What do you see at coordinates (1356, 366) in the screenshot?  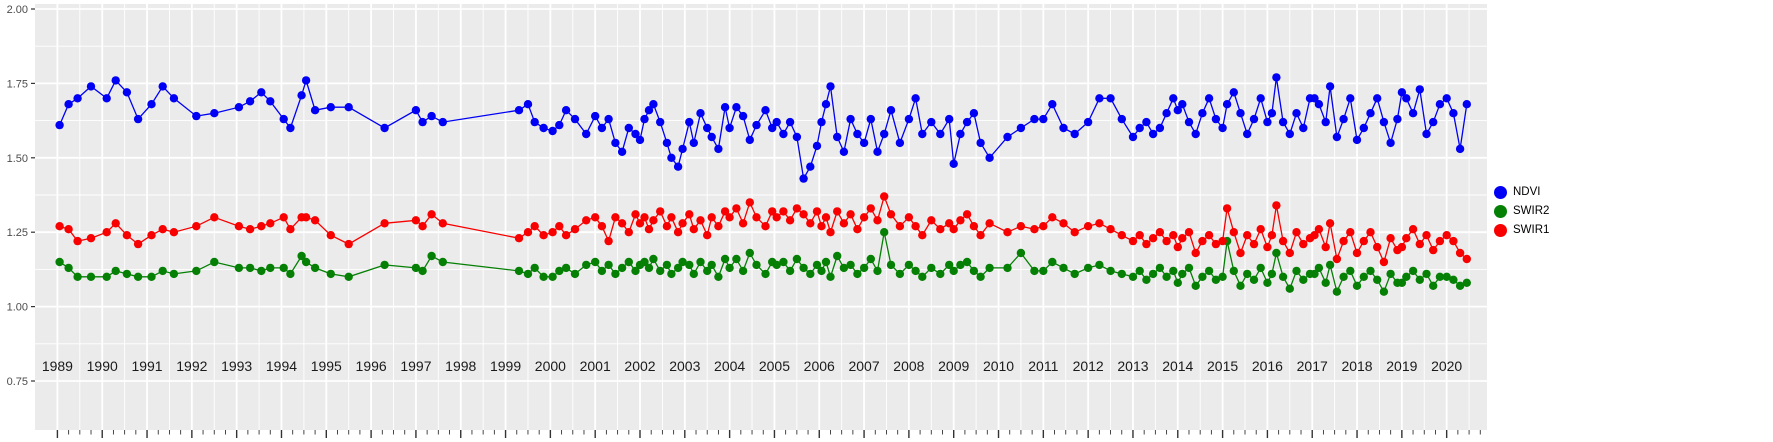 I see `x-tick-label: 2018` at bounding box center [1356, 366].